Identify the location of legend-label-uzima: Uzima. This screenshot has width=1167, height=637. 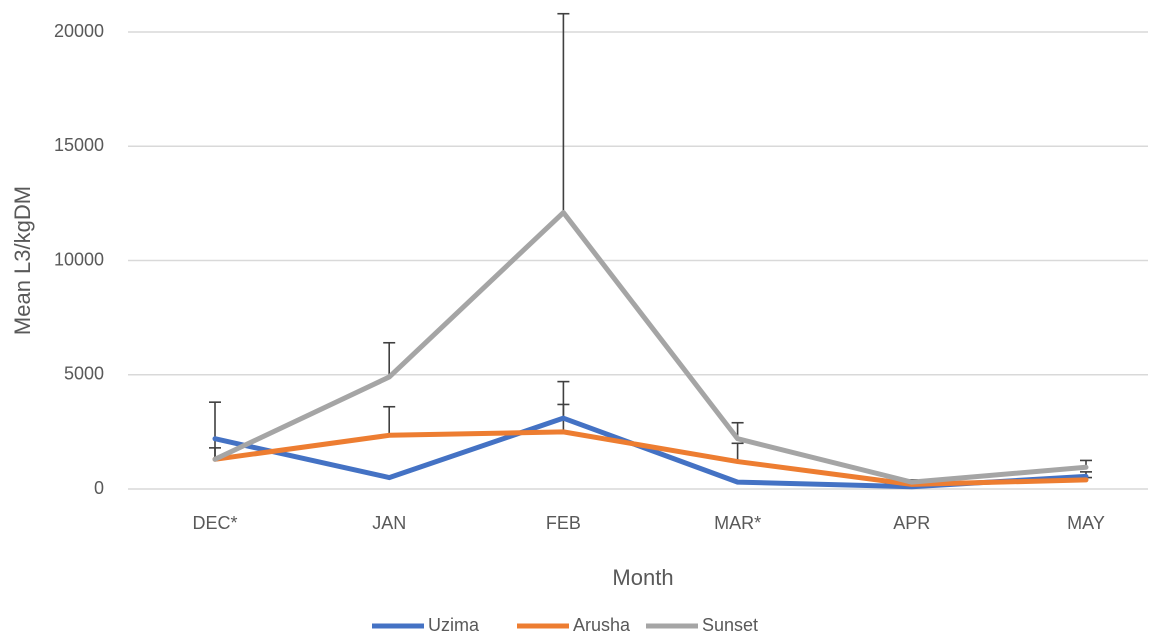
(454, 625).